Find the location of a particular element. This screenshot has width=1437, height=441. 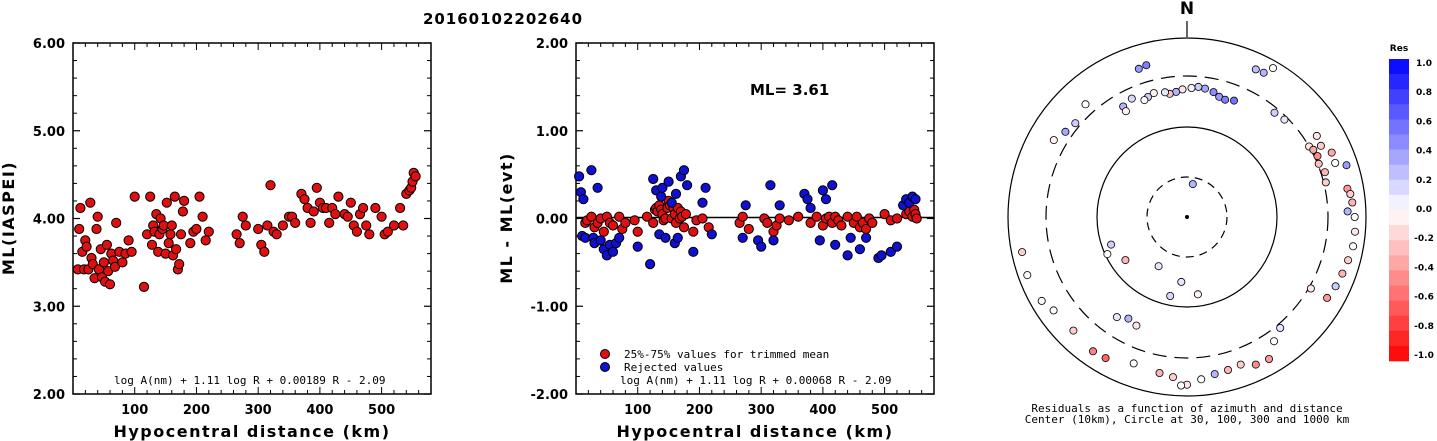

legend-accepted-label: 25%-75% values for trimmed mean is located at coordinates (726, 354).